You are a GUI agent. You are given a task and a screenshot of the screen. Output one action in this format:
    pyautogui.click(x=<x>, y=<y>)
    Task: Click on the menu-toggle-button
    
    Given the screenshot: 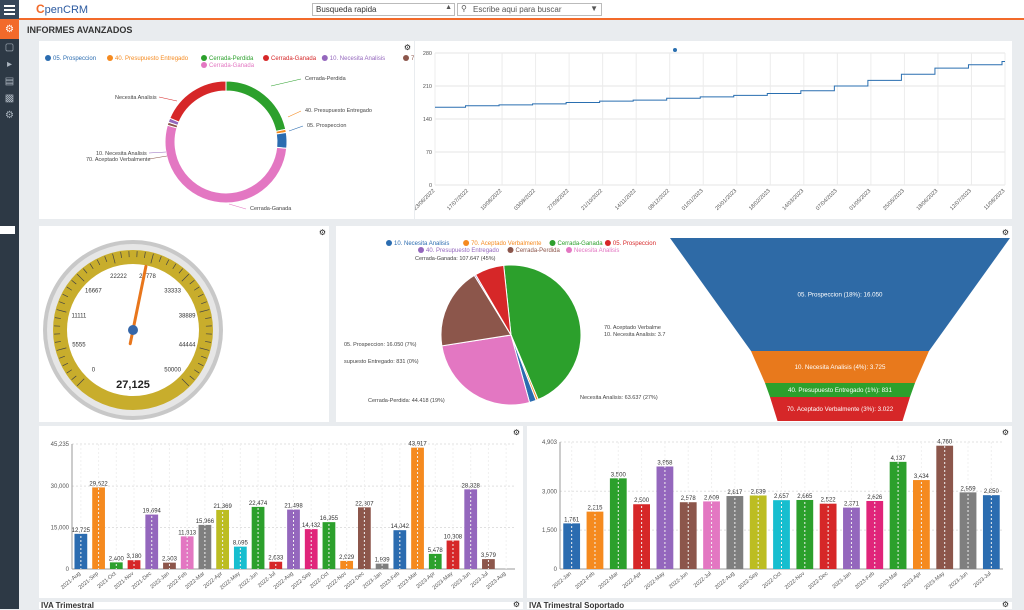 What is the action you would take?
    pyautogui.click(x=9, y=9)
    